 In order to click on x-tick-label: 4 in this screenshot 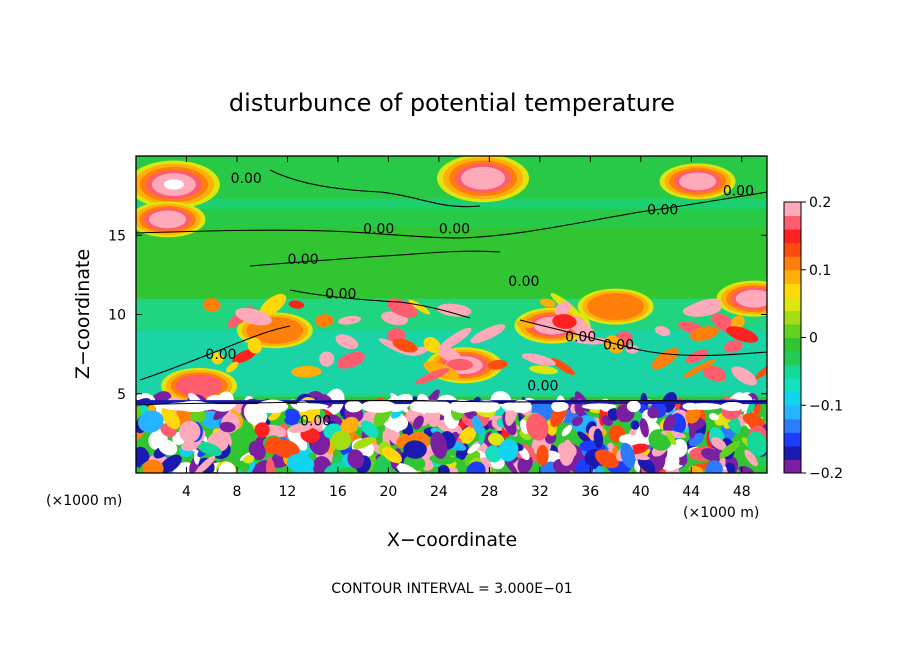, I will do `click(186, 492)`.